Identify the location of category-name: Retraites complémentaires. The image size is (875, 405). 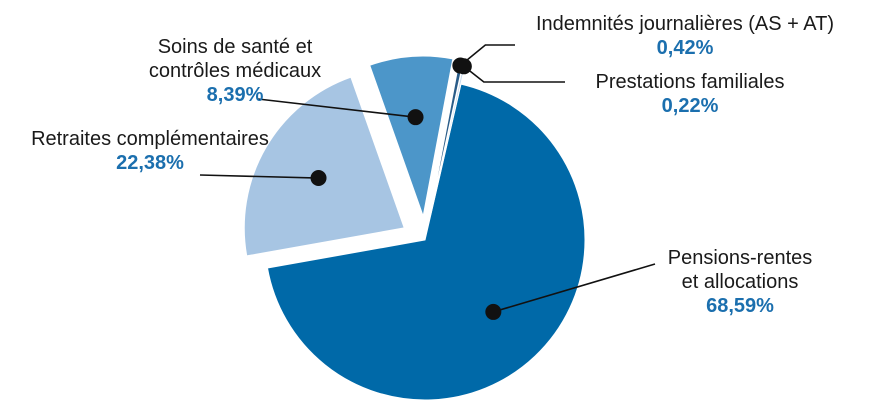
(150, 139).